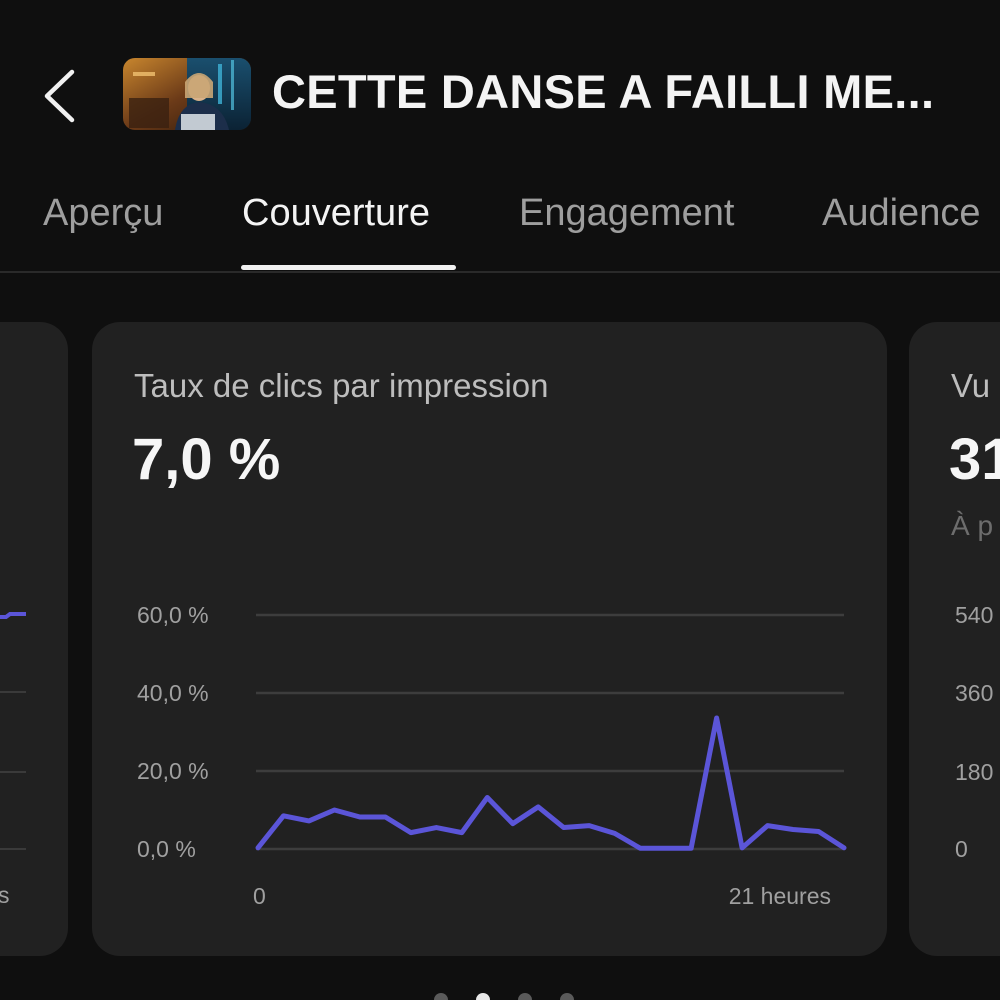  Describe the element at coordinates (5, 895) in the screenshot. I see `previous-chart-x-label: s` at that location.